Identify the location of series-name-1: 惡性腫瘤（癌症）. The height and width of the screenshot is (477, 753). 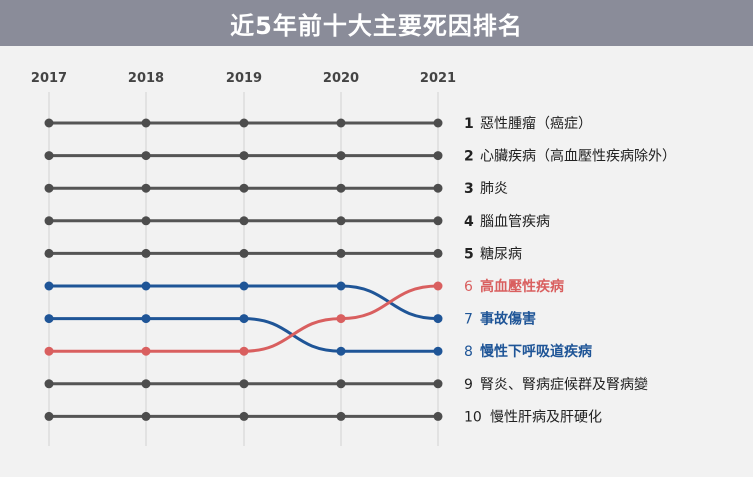
(536, 123).